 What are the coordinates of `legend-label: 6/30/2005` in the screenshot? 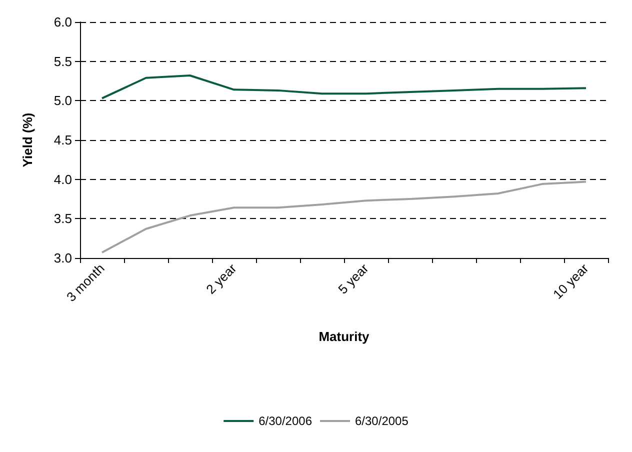 It's located at (382, 421).